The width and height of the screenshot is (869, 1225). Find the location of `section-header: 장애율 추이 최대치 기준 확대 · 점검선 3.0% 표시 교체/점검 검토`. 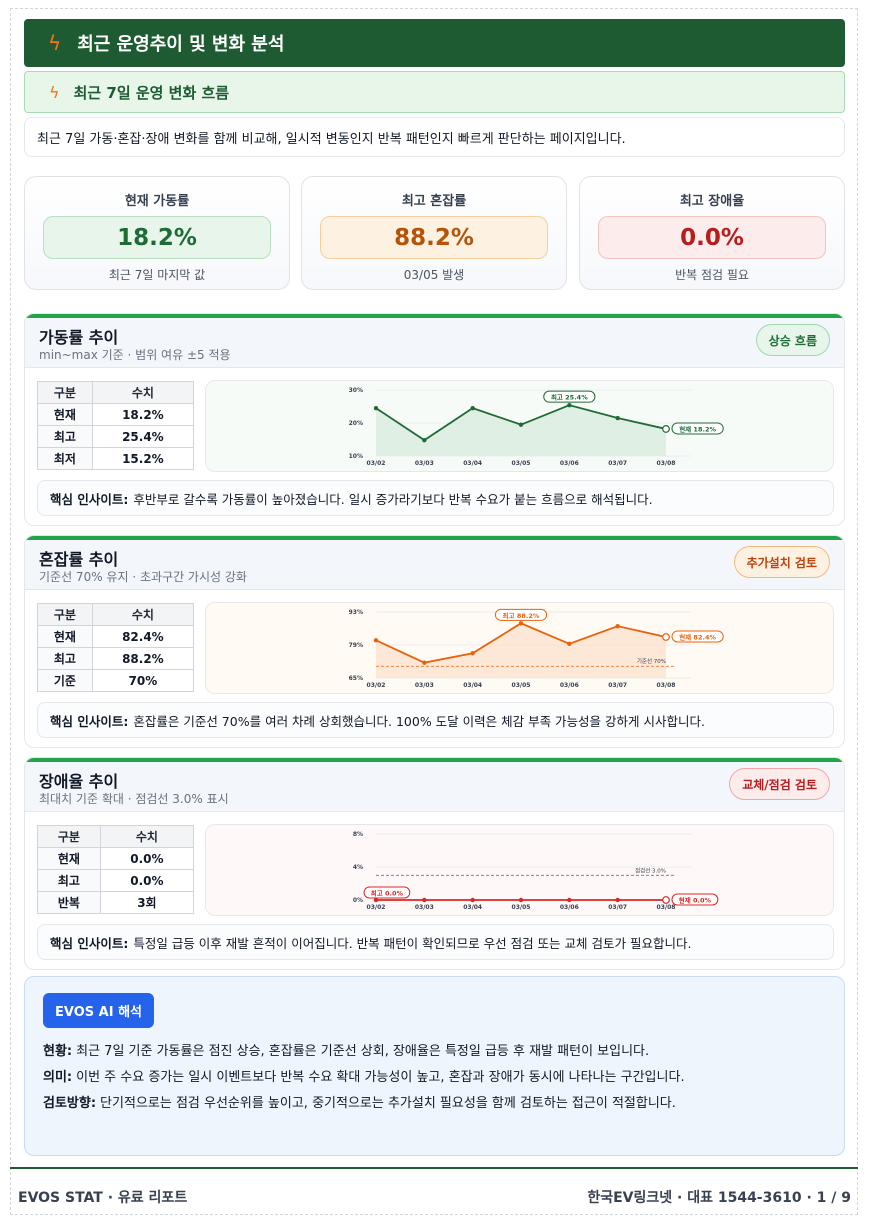

section-header: 장애율 추이 최대치 기준 확대 · 점검선 3.0% 표시 교체/점검 검토 is located at coordinates (434, 787).